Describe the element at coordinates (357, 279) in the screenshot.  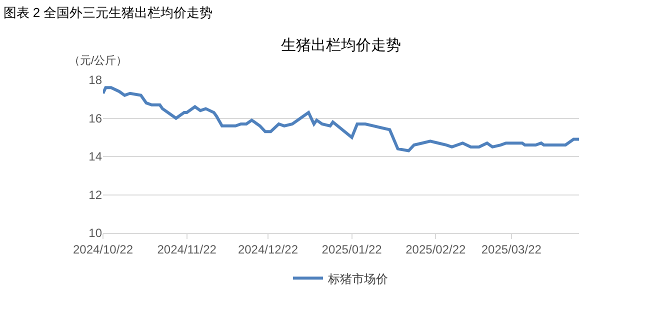
I see `legend-label: 标猪市场价` at that location.